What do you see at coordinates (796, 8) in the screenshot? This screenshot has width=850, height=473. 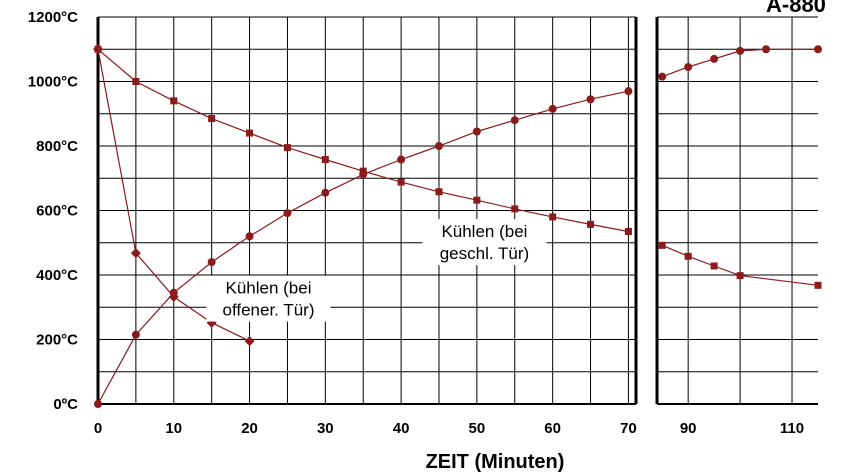 I see `corner-label: A-880` at bounding box center [796, 8].